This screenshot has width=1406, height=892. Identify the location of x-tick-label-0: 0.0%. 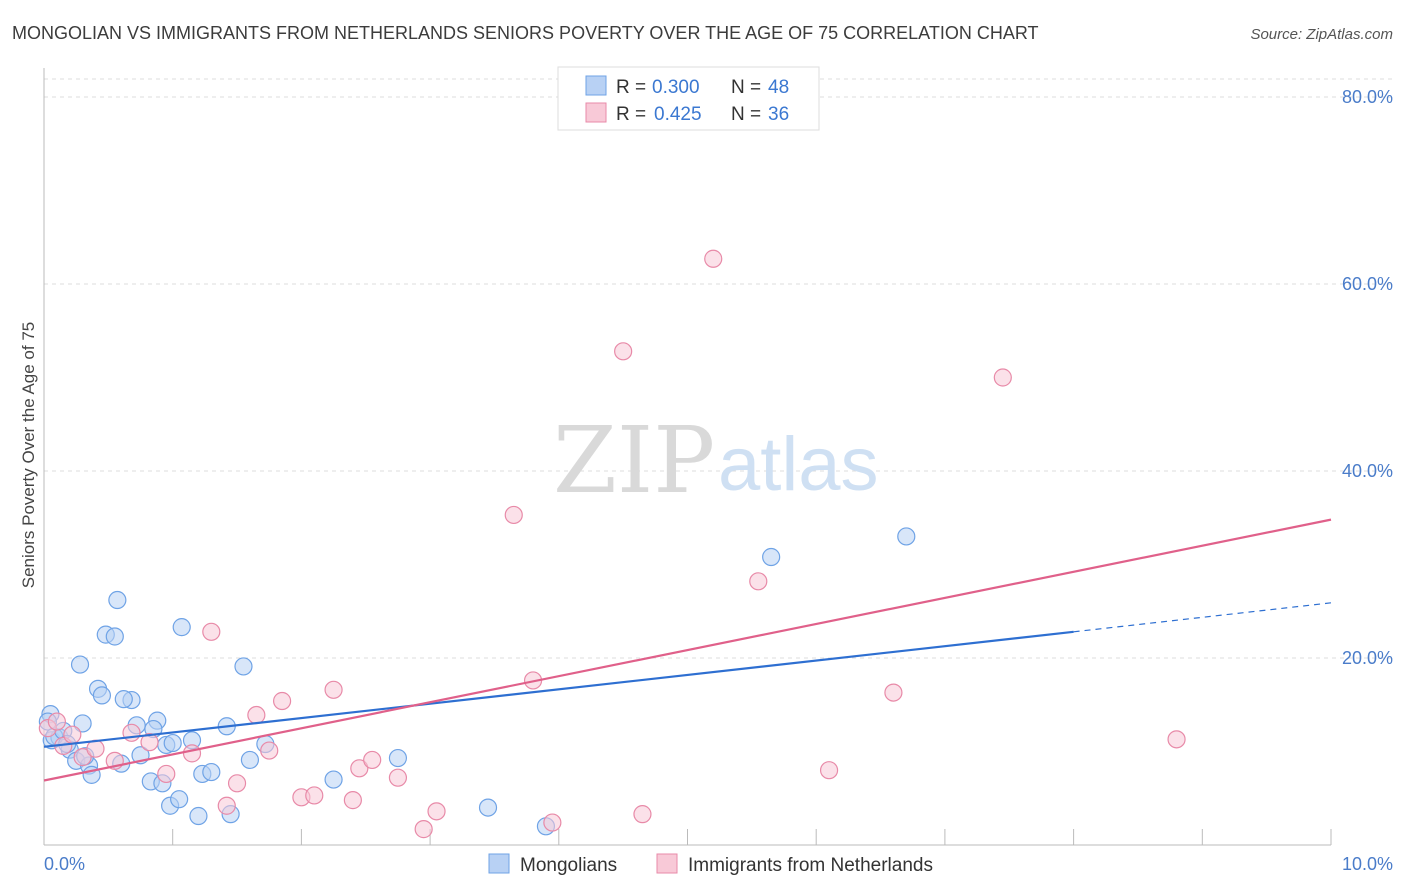
(64, 864).